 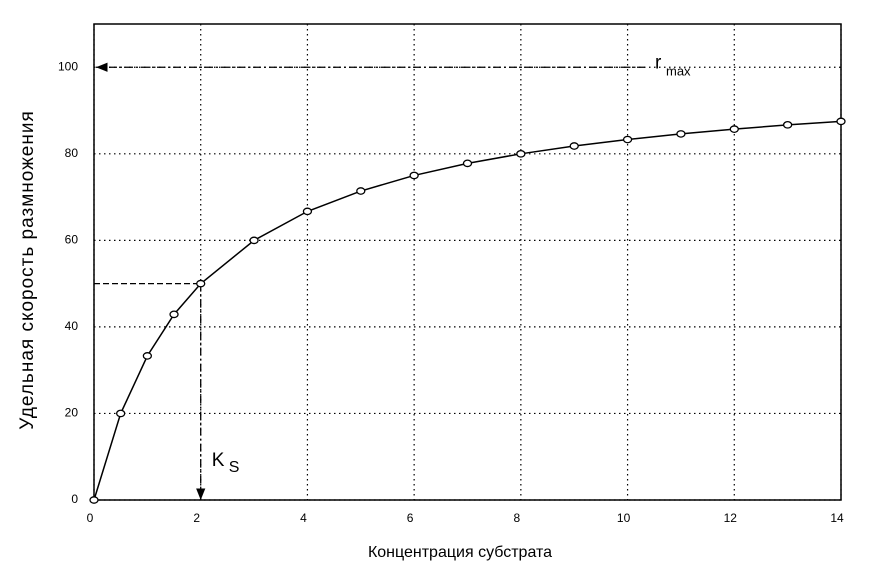 I want to click on annotation-subscript: max, so click(x=678, y=71).